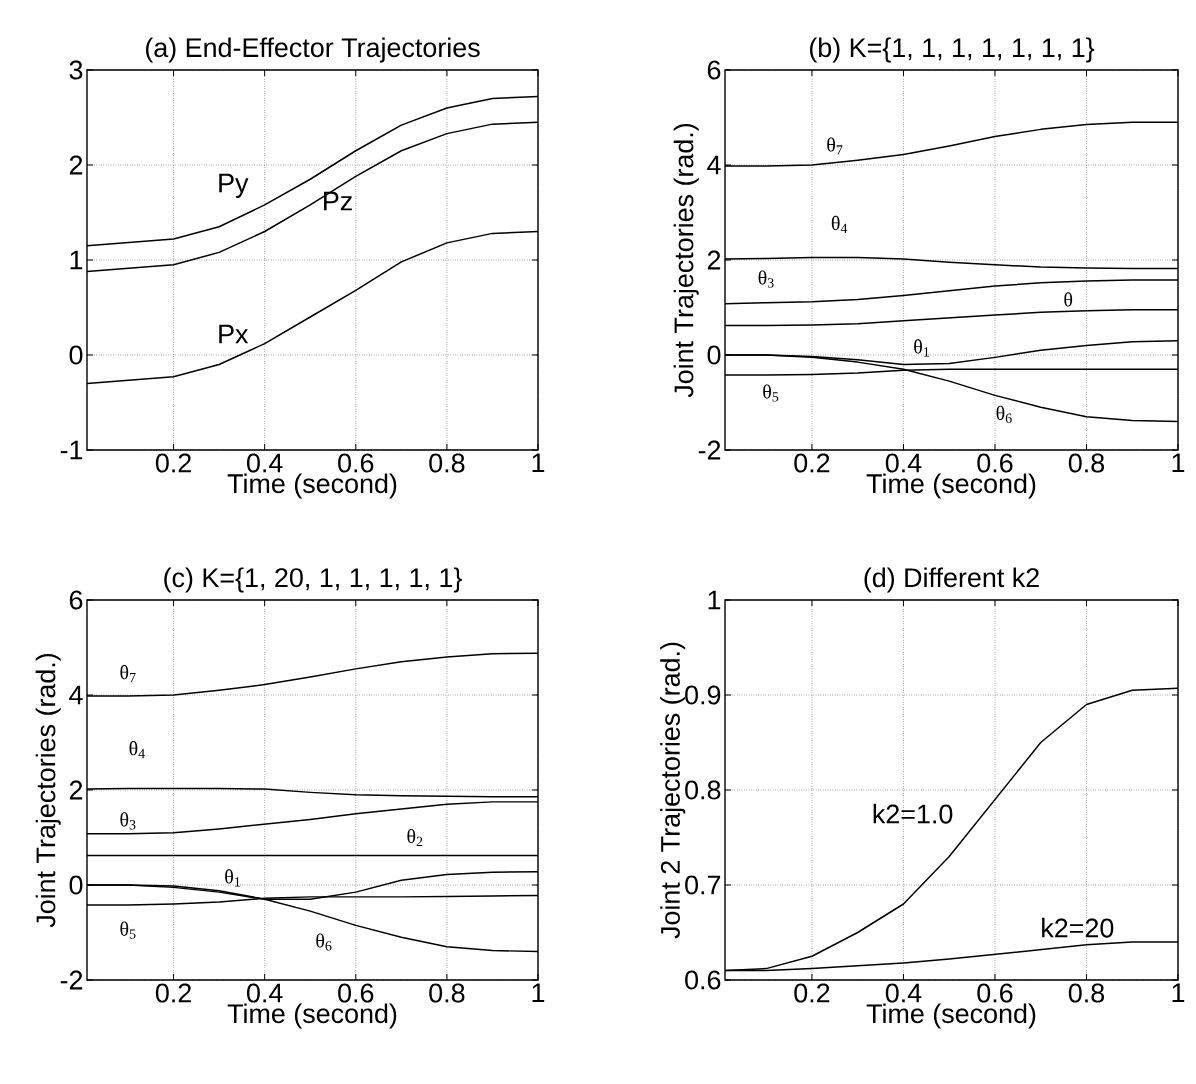  I want to click on chart-title: (b) K={1, 1, 1, 1, 1, 1, 1}, so click(952, 50).